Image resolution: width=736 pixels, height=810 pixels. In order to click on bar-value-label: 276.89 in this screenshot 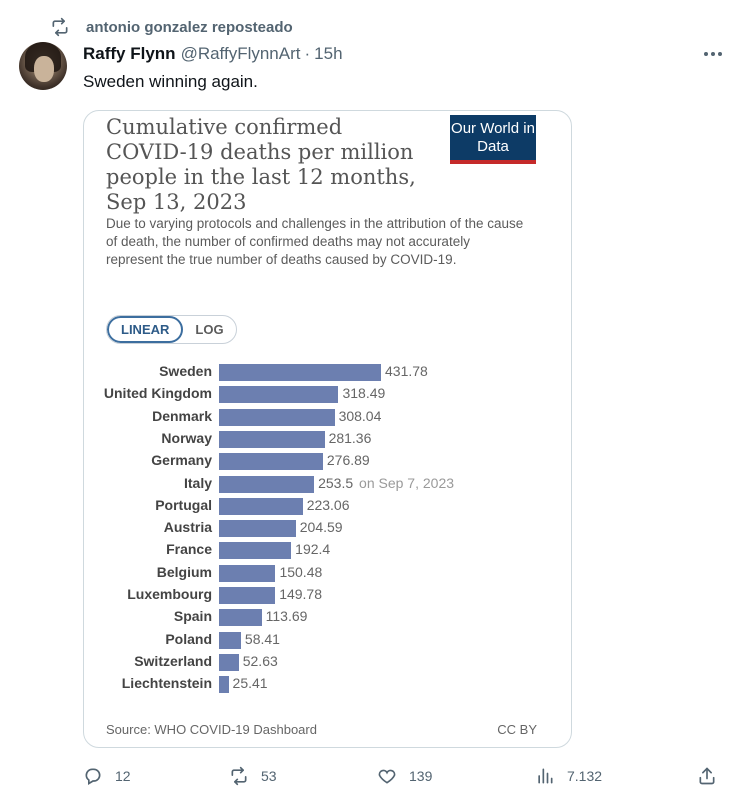, I will do `click(348, 460)`.